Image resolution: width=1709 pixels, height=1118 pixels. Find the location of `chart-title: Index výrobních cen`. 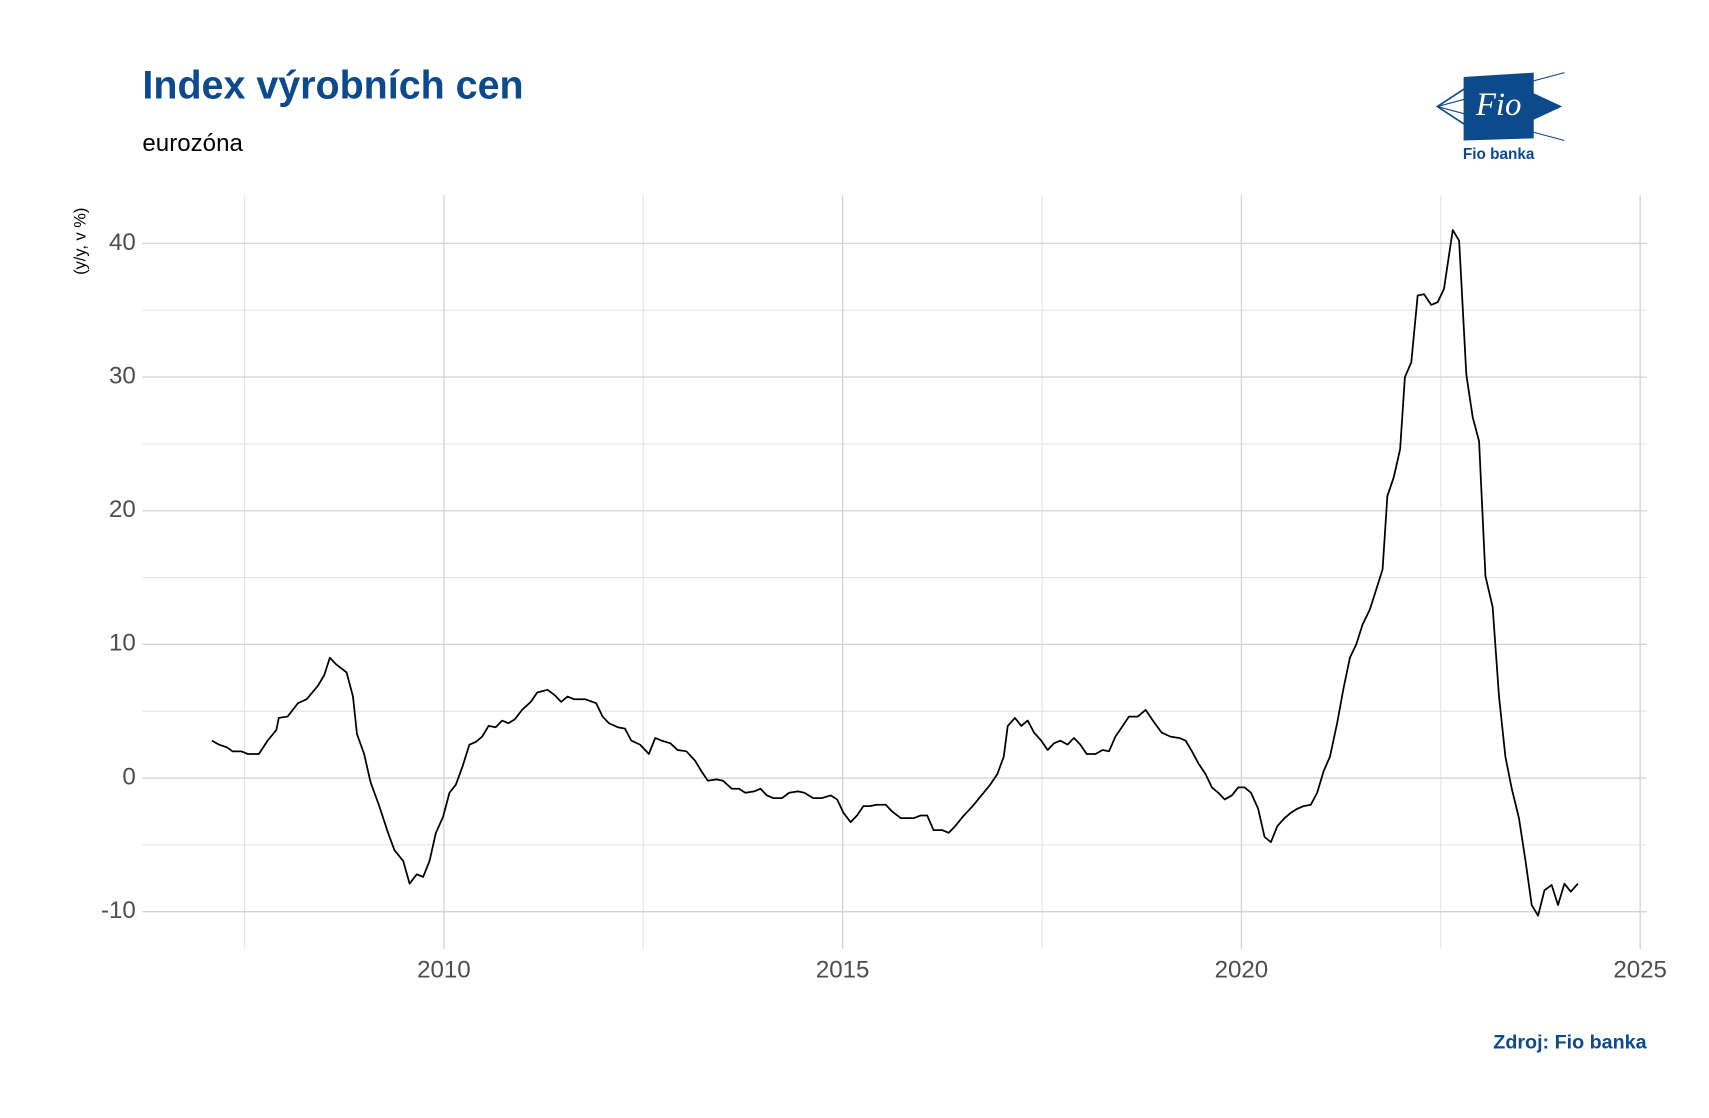

chart-title: Index výrobních cen is located at coordinates (332, 85).